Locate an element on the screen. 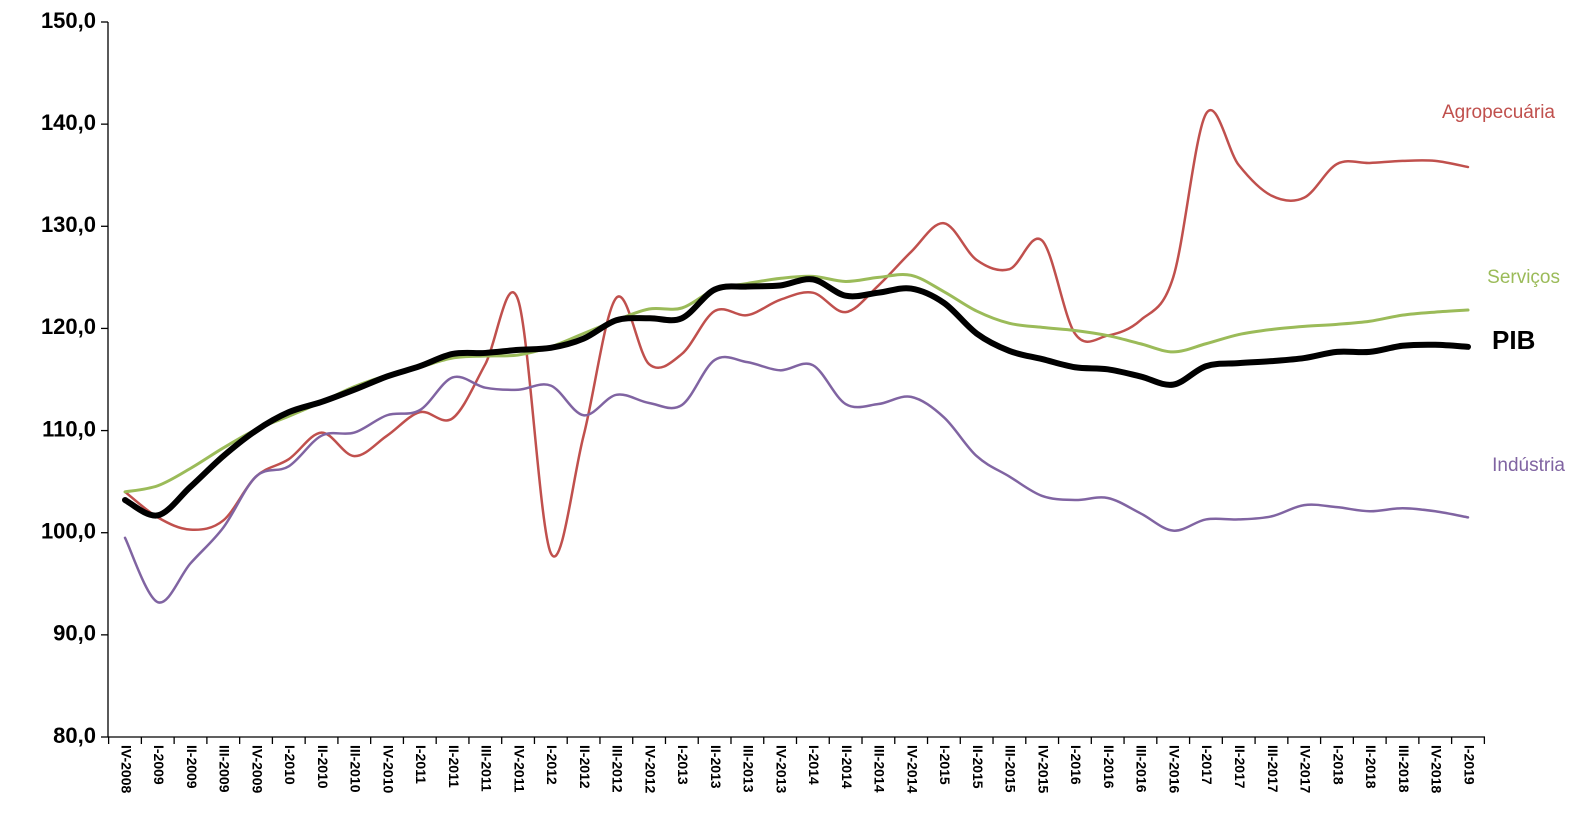 This screenshot has height=829, width=1585. x-tick-label: IV-2018 is located at coordinates (1437, 769).